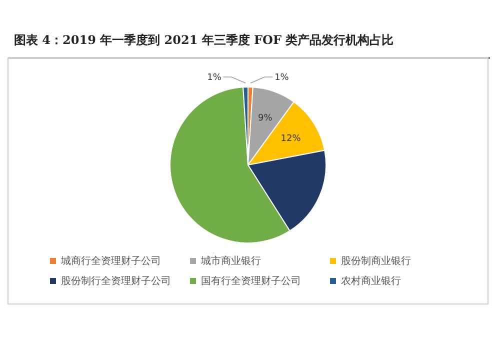 The image size is (500, 362). What do you see at coordinates (265, 118) in the screenshot?
I see `data-label: 9%` at bounding box center [265, 118].